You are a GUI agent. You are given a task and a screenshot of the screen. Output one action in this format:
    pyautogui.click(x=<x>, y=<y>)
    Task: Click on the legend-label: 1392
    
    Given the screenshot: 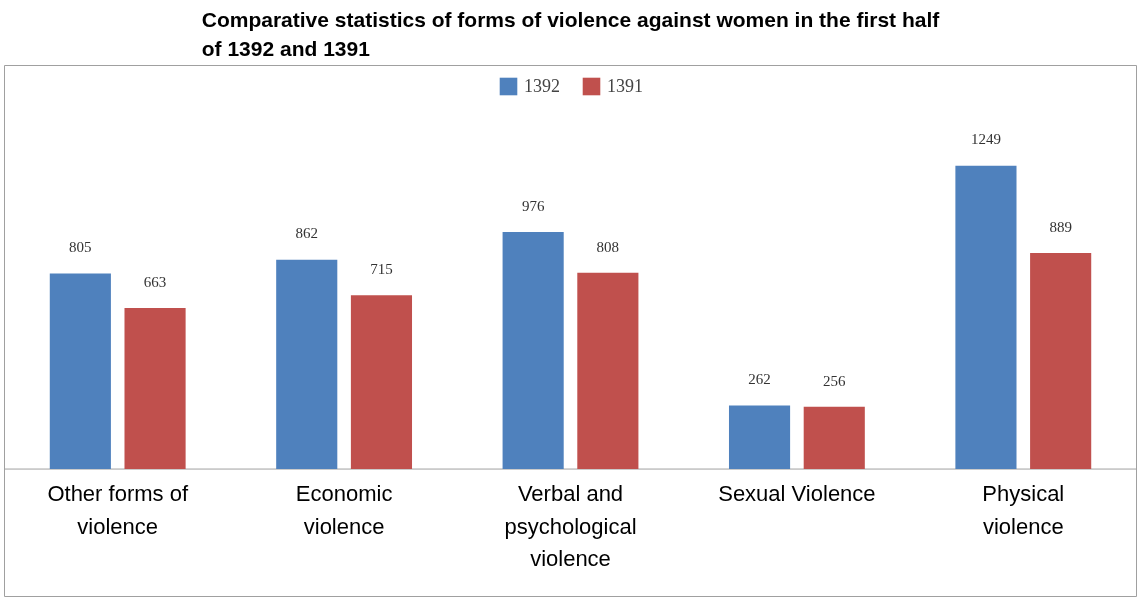 What is the action you would take?
    pyautogui.click(x=542, y=86)
    